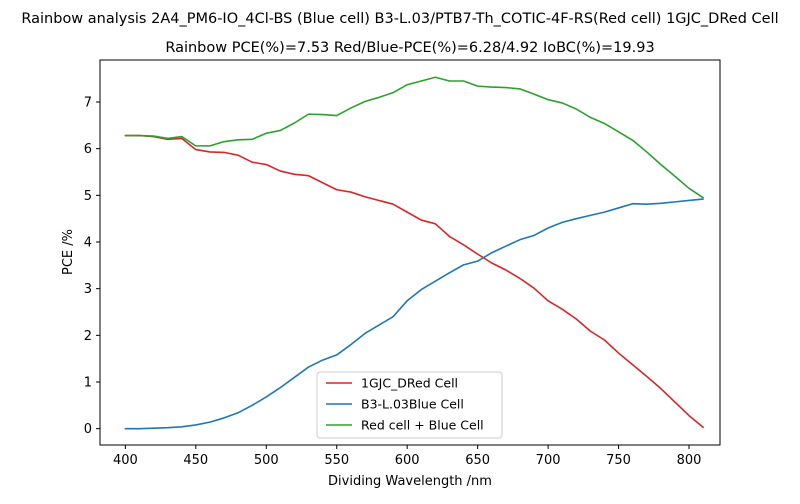  What do you see at coordinates (88, 289) in the screenshot?
I see `y-tick-label: 3` at bounding box center [88, 289].